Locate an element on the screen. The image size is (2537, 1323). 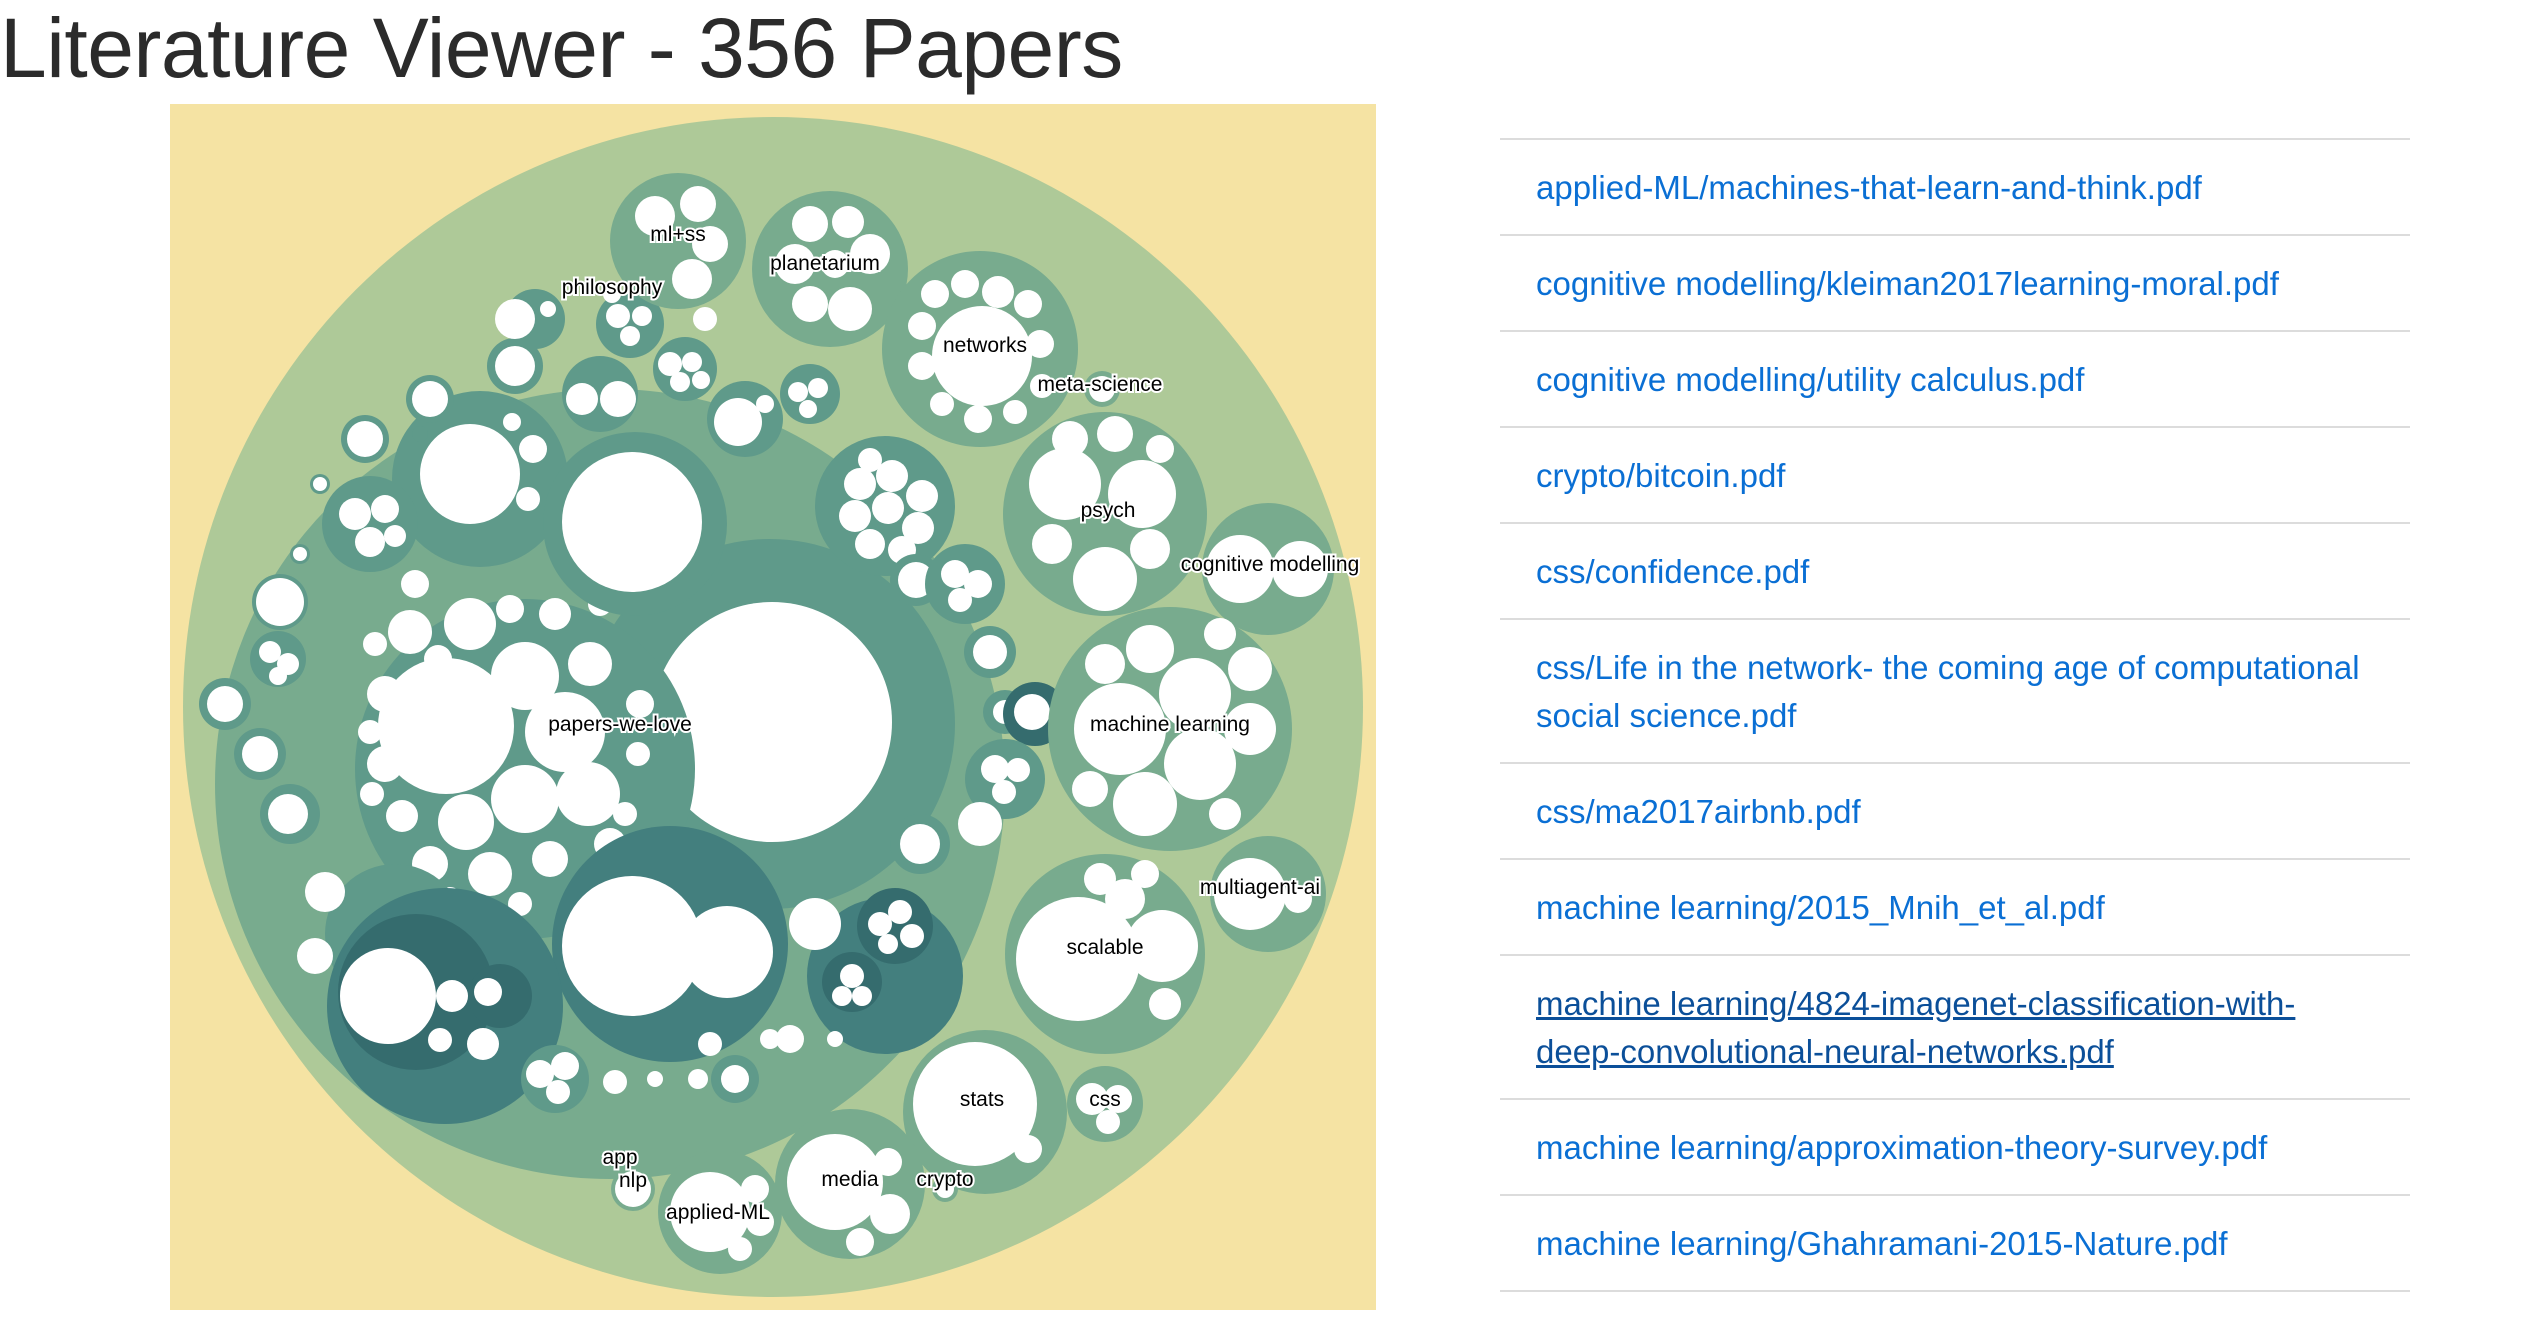
paper-link: css/confidence.pdf is located at coordinates (1673, 571).